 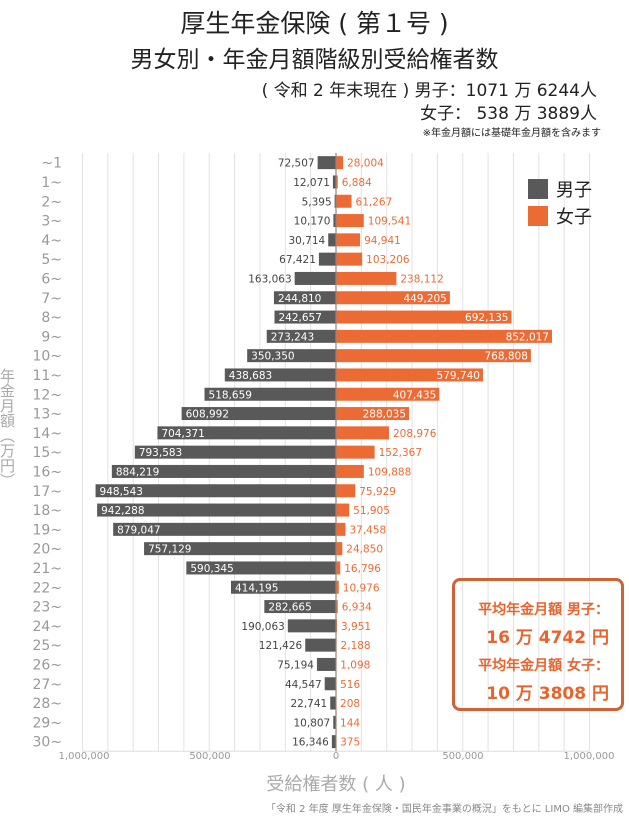 What do you see at coordinates (51, 279) in the screenshot?
I see `y-tick-label: 6~` at bounding box center [51, 279].